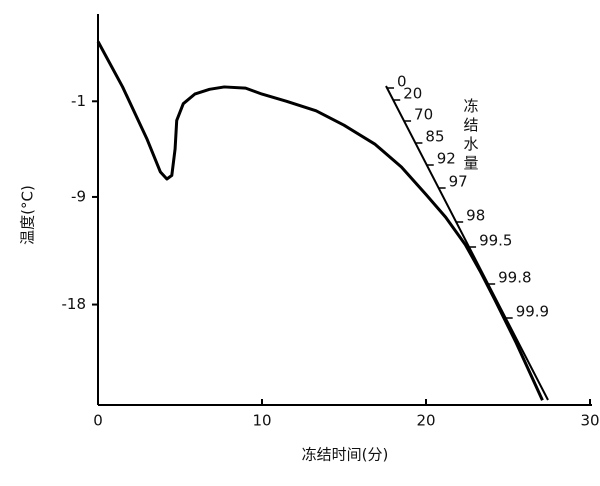 The height and width of the screenshot is (486, 600). Describe the element at coordinates (446, 159) in the screenshot. I see `scale-label: 92` at that location.